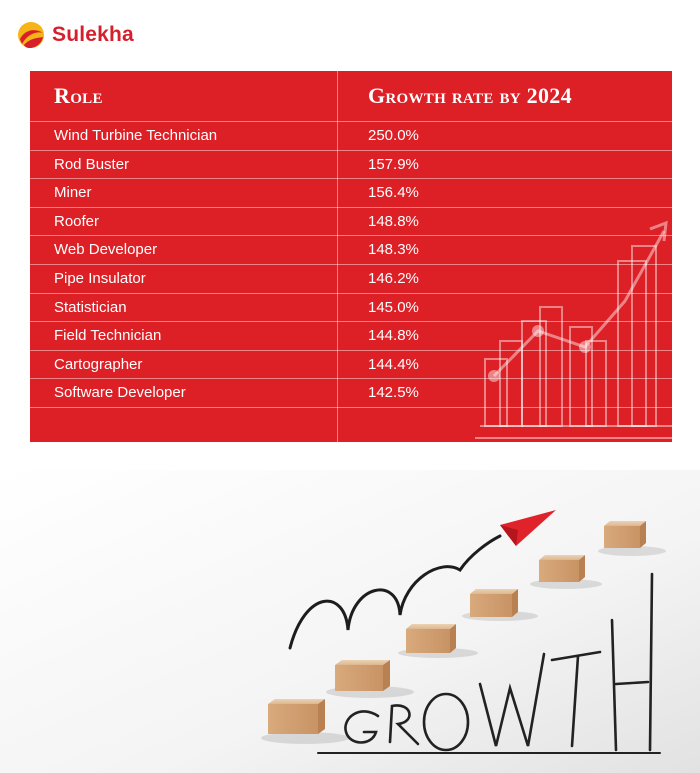 The width and height of the screenshot is (700, 773). I want to click on column-divider, so click(337, 256).